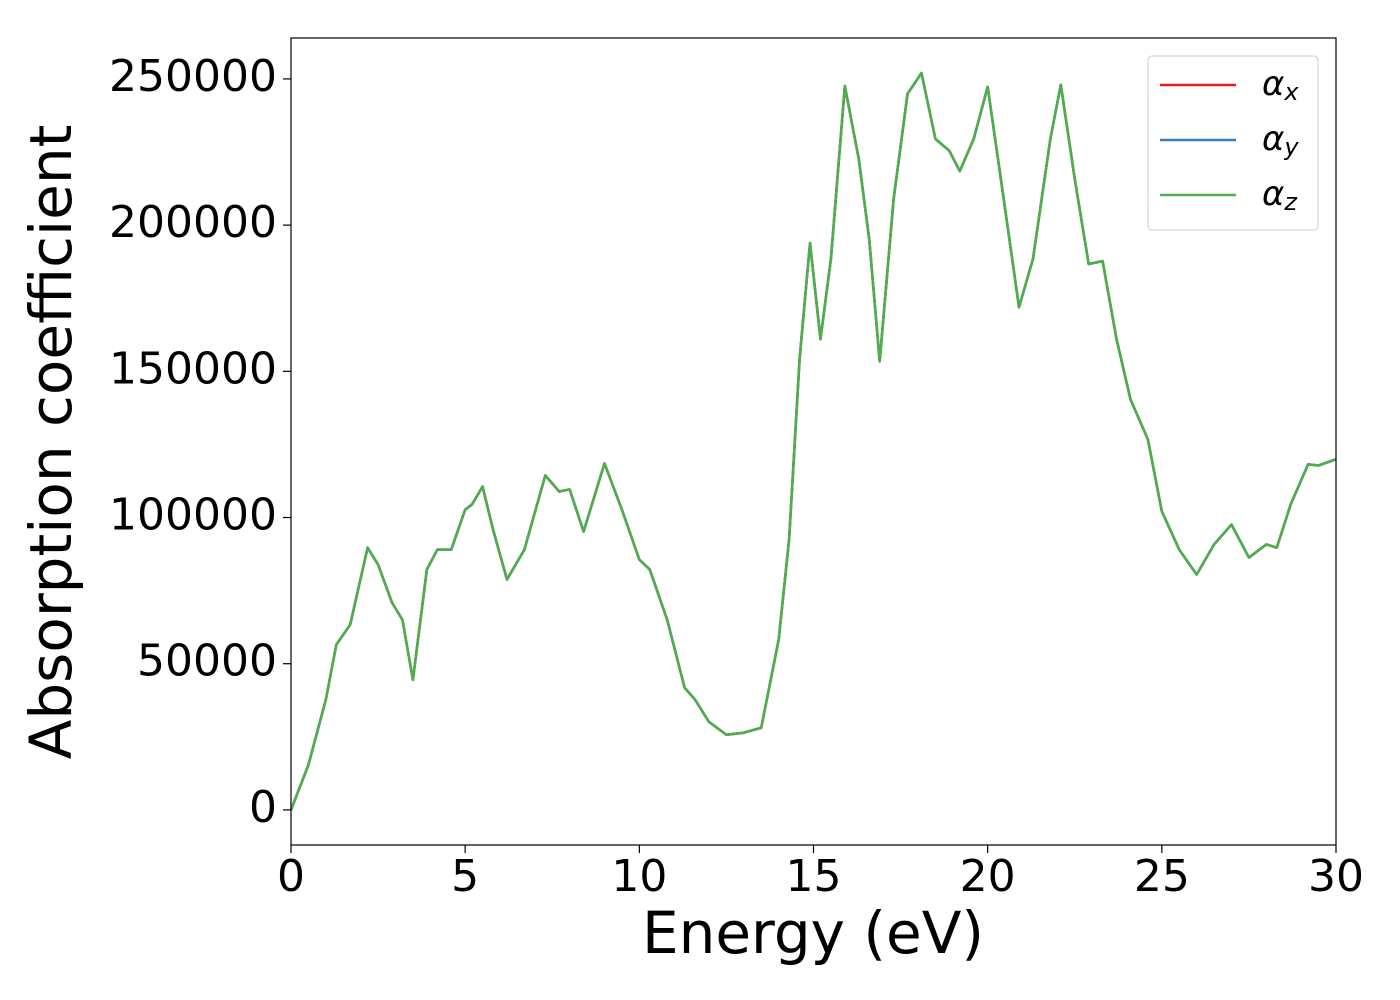 The width and height of the screenshot is (1400, 1000). What do you see at coordinates (193, 76) in the screenshot?
I see `y-tick-label: 250000` at bounding box center [193, 76].